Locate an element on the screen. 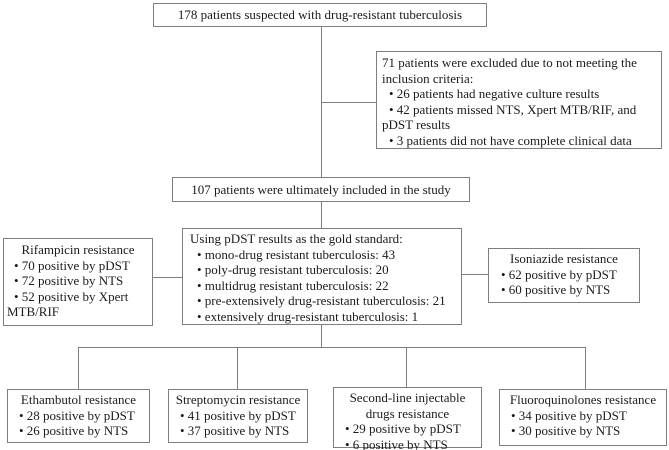 The height and width of the screenshot is (450, 669). second-line-title: Second-line injectable drugs resistance is located at coordinates (407, 405).